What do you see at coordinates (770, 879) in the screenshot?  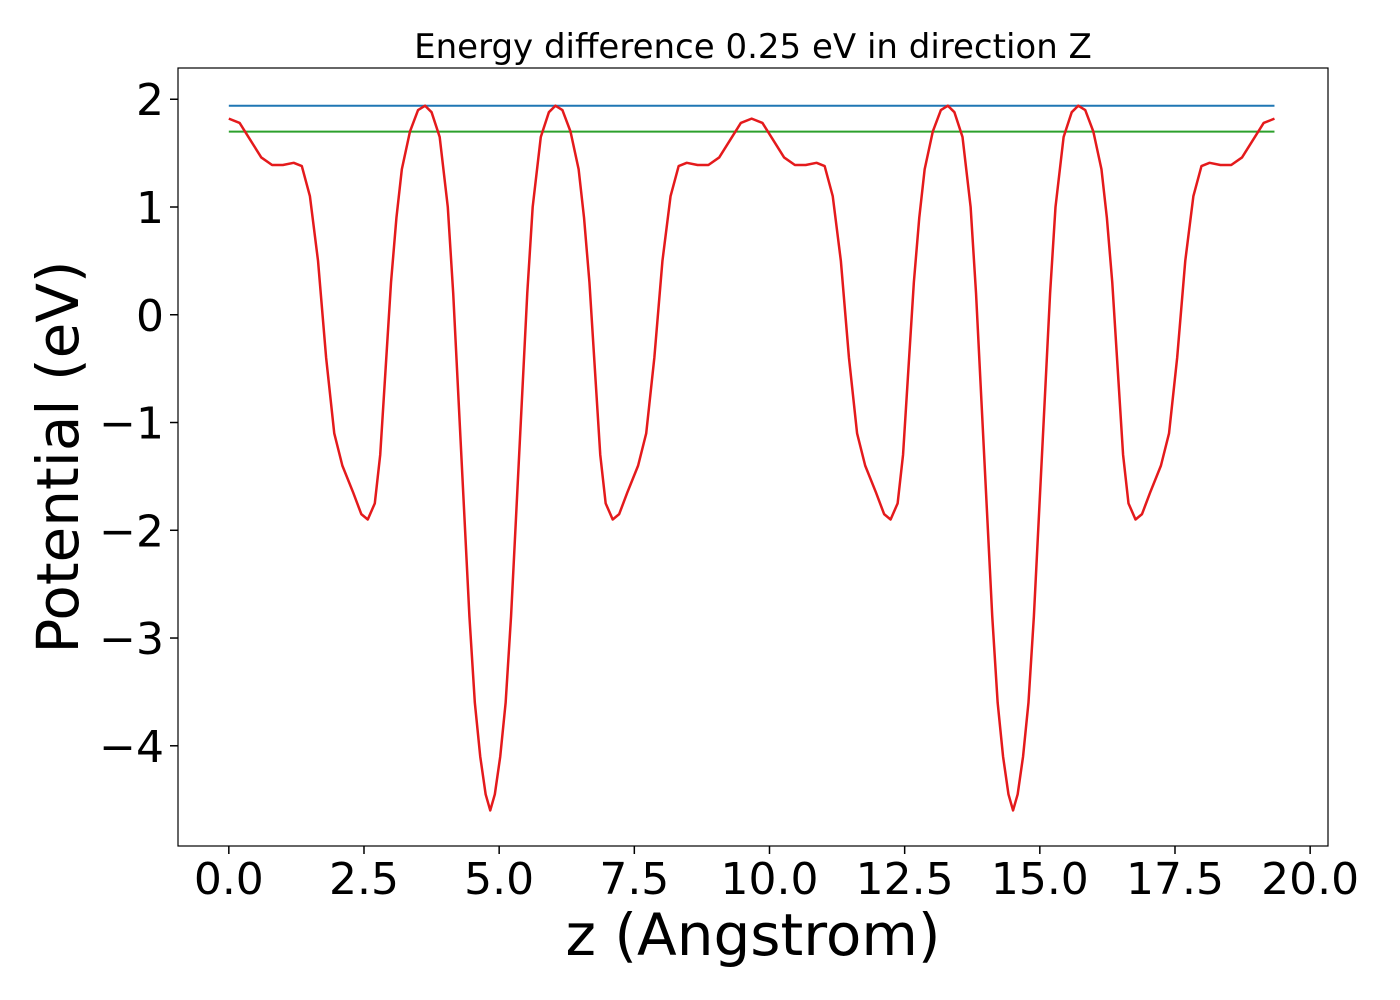 I see `x-tick-label: 10.0` at bounding box center [770, 879].